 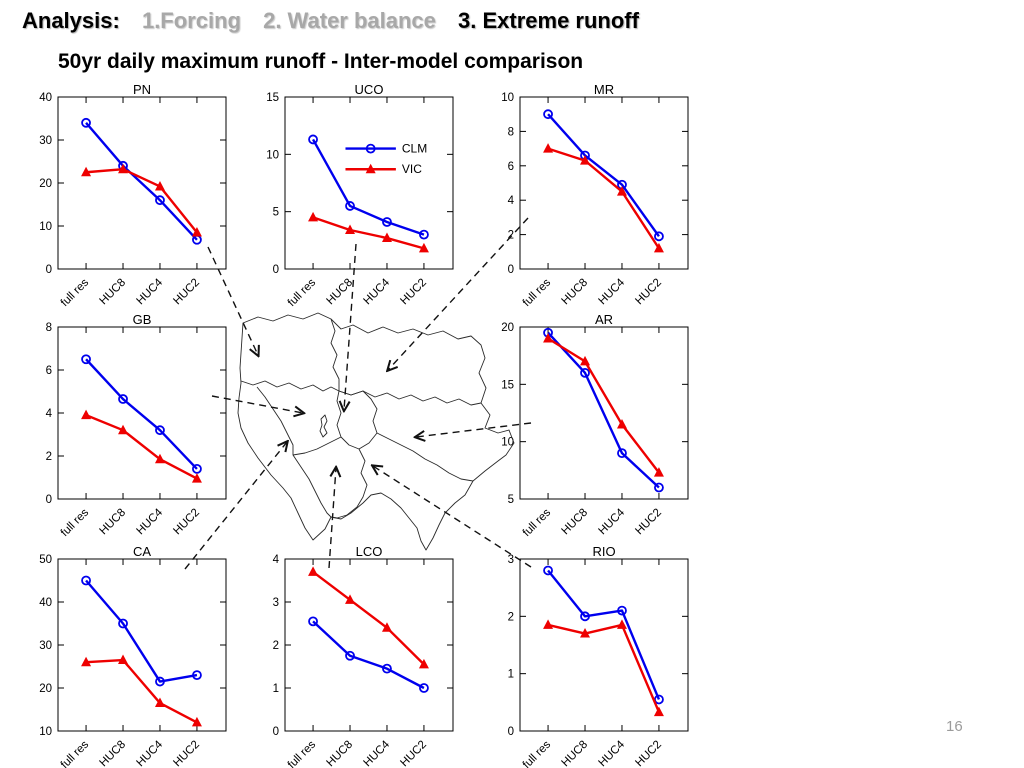 I want to click on map-boundary-ca-east, so click(x=294, y=452).